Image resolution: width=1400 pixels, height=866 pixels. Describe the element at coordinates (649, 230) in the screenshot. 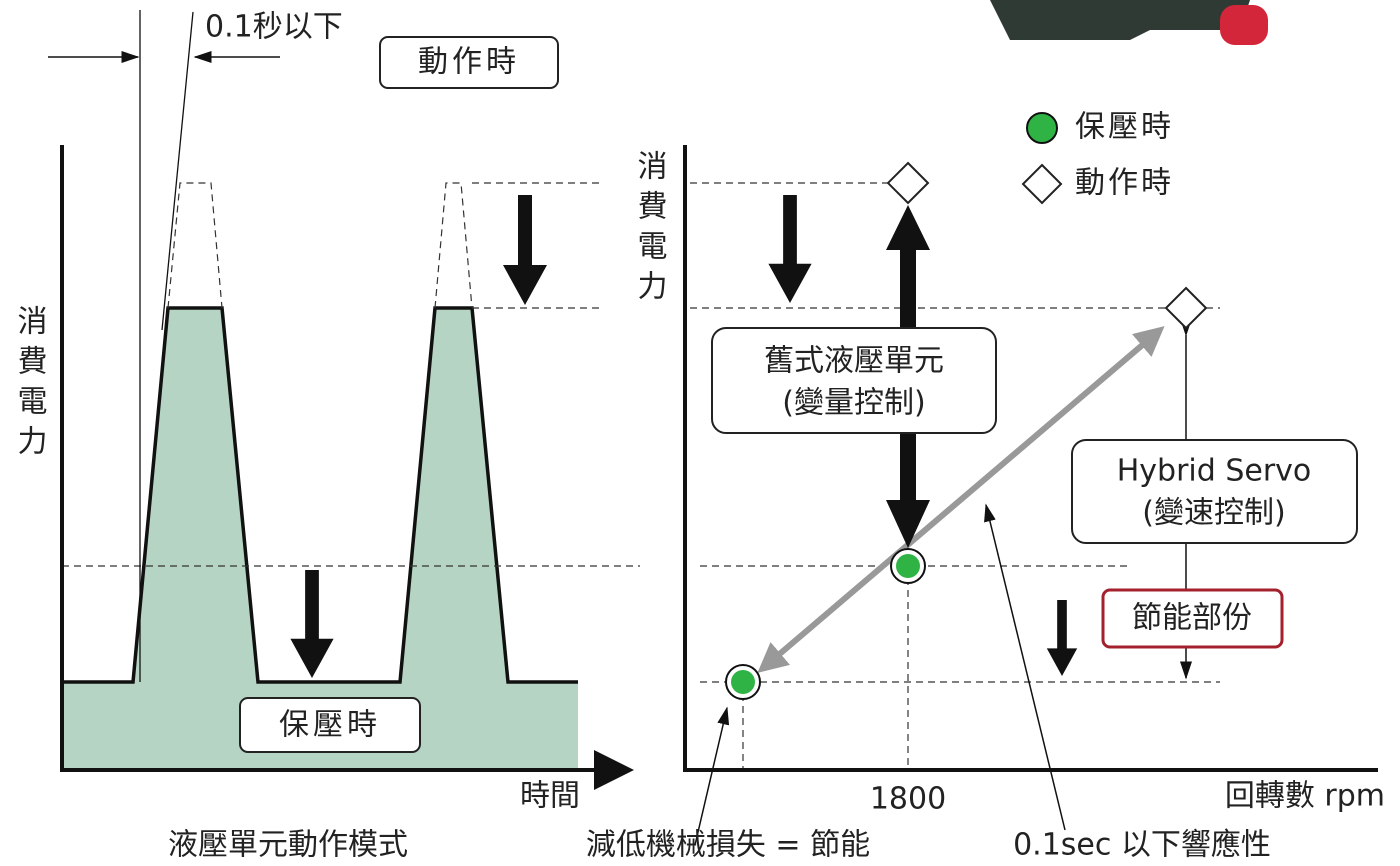

I see `right-y-label: 消費電力` at that location.